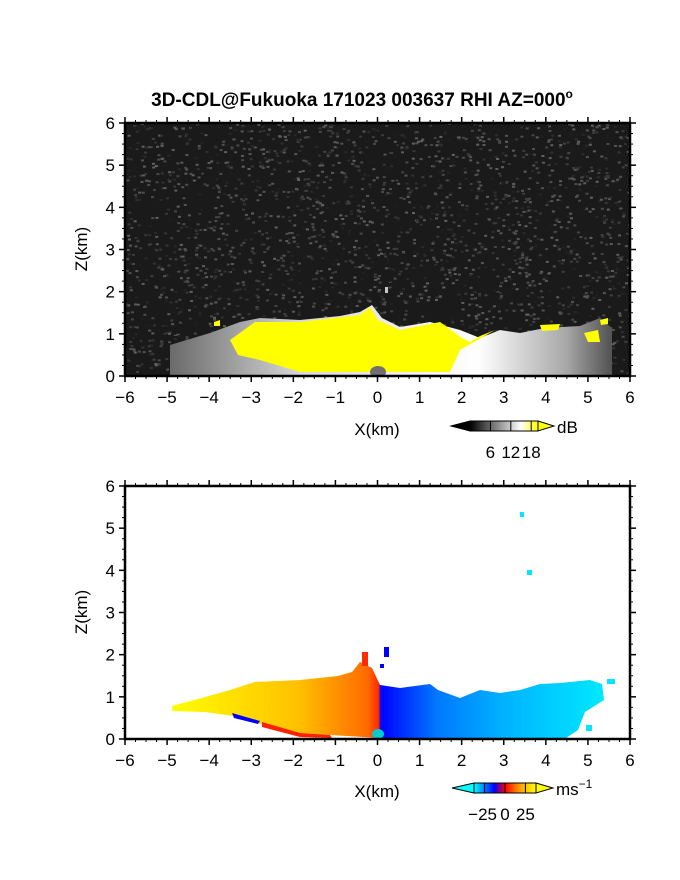 This screenshot has width=680, height=880. I want to click on reflectivity-ground-clutter, so click(378, 371).